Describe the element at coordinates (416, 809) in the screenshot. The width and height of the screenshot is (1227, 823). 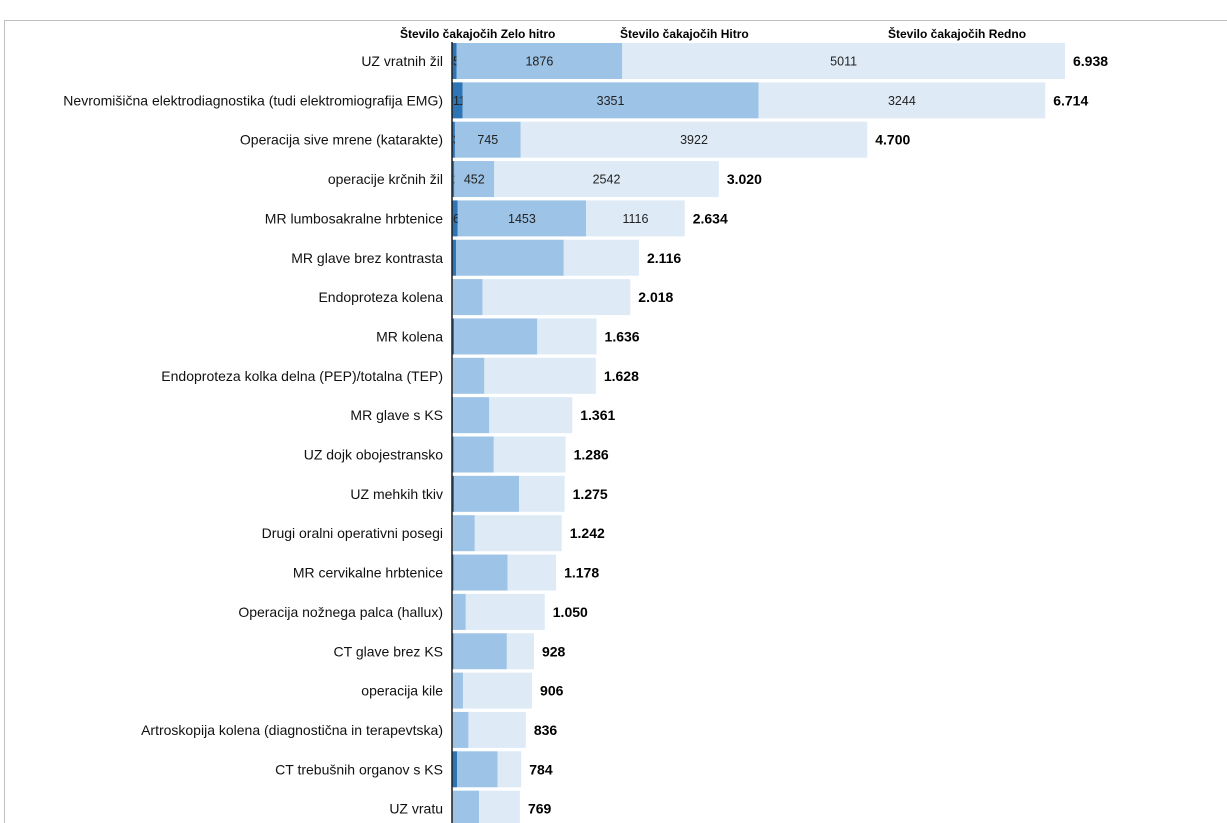
I see `category-label: UZ vratu` at that location.